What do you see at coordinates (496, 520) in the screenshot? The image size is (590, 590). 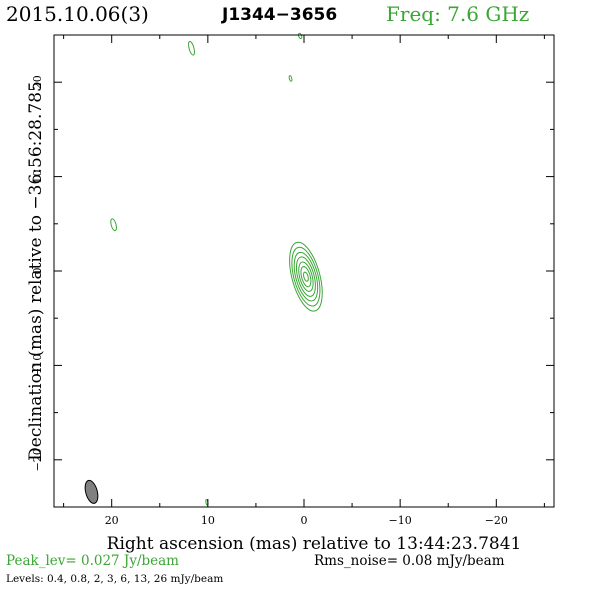 I see `x-tick-label: −20` at bounding box center [496, 520].